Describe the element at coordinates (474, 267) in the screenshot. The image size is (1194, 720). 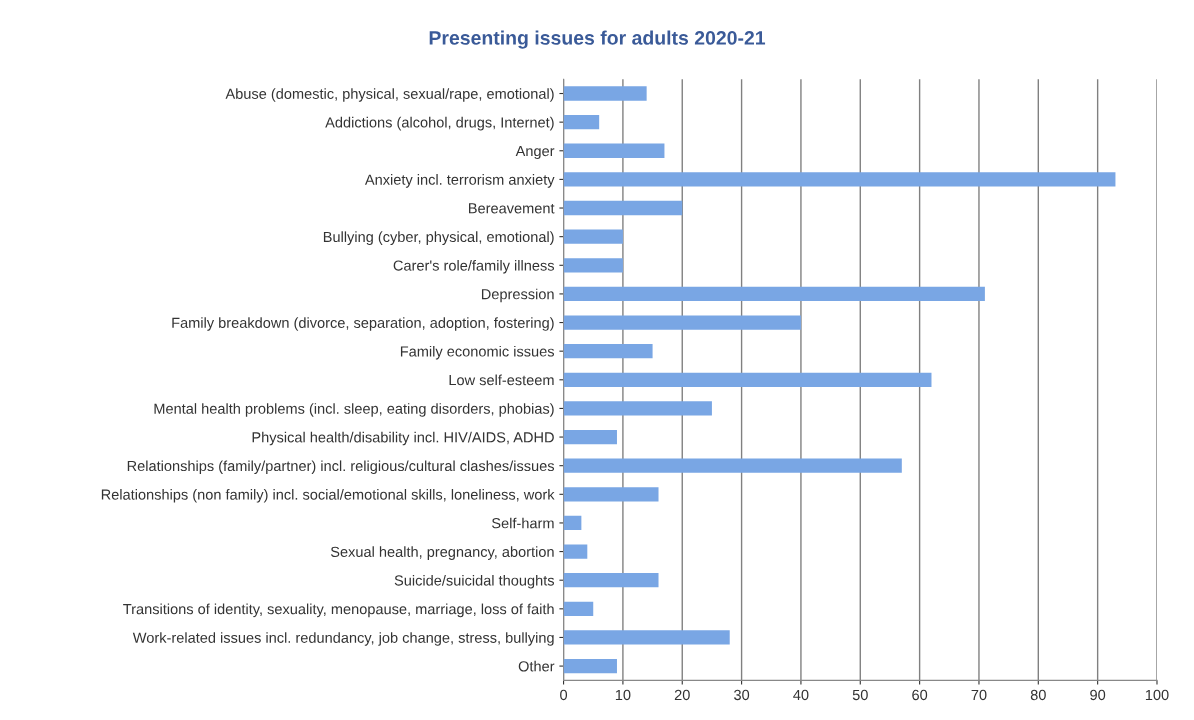
I see `y-tick-label: Carer's role/family illness` at that location.